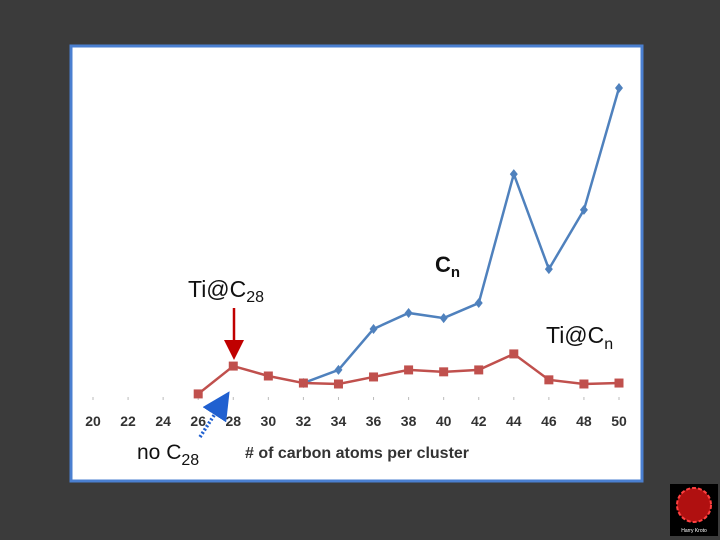  I want to click on x-tick-label: 32, so click(304, 421).